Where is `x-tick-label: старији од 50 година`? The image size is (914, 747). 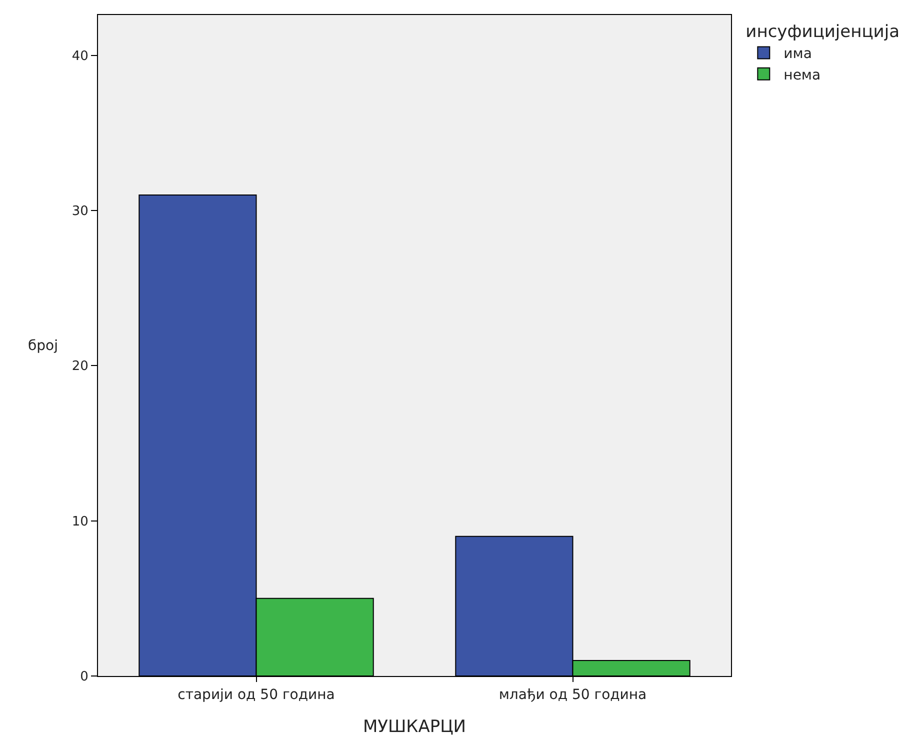
x-tick-label: старији од 50 година is located at coordinates (256, 694).